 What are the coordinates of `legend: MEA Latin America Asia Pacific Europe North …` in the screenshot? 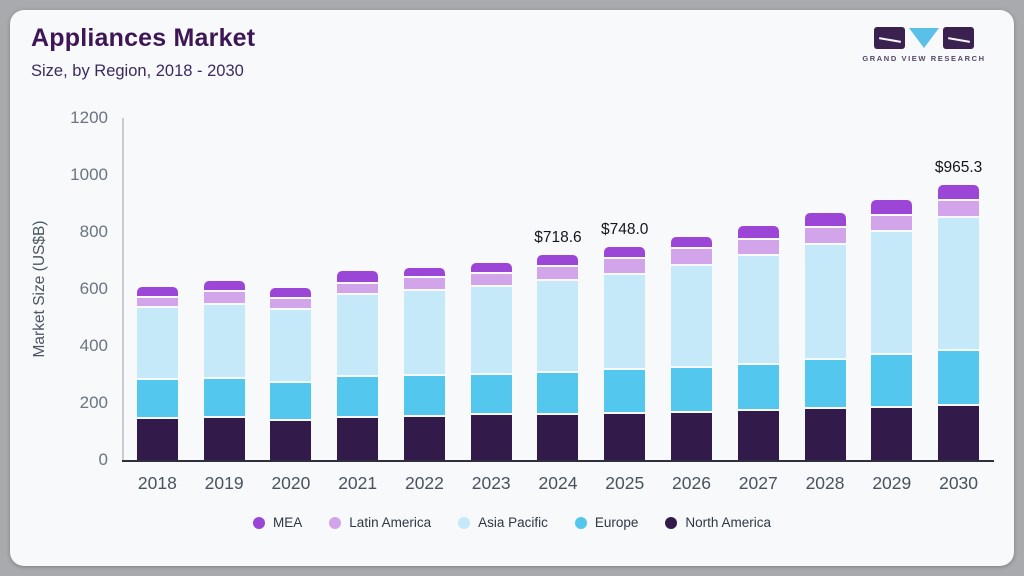 It's located at (512, 522).